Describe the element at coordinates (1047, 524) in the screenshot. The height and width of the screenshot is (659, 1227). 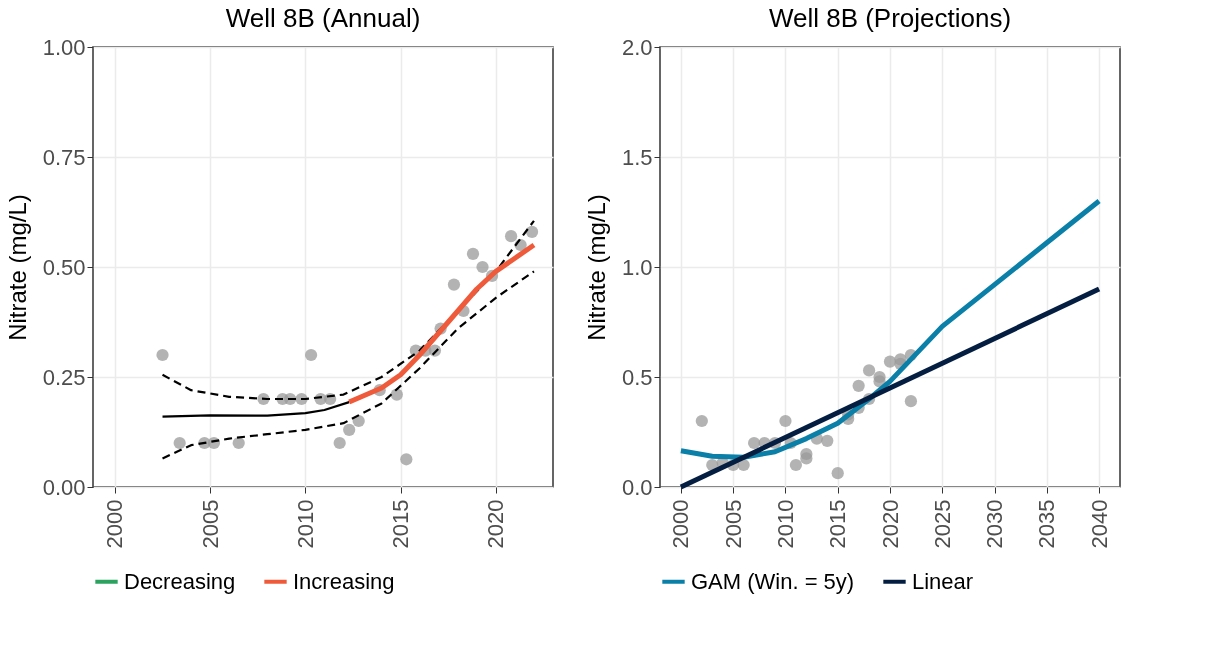
I see `x-tick-label: 2035` at that location.